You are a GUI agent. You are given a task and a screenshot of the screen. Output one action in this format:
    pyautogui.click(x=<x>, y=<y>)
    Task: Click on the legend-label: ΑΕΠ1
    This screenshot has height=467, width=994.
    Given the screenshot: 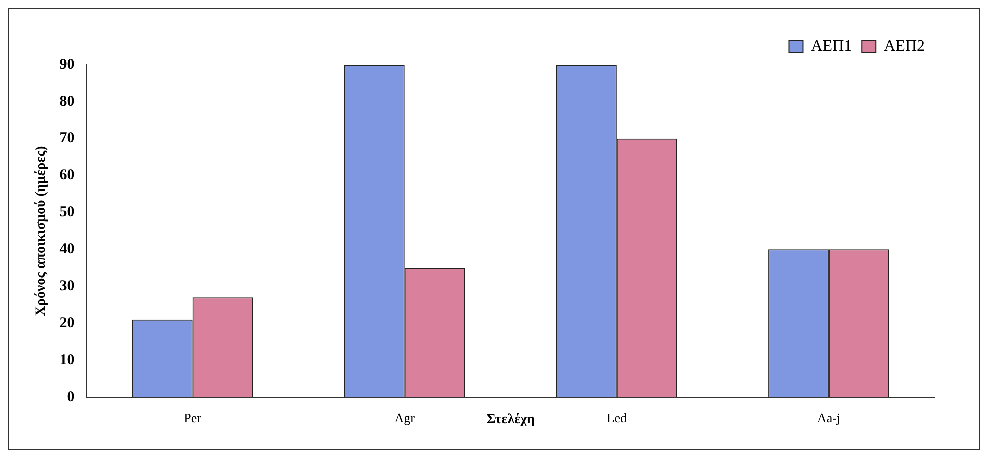 What is the action you would take?
    pyautogui.click(x=831, y=47)
    